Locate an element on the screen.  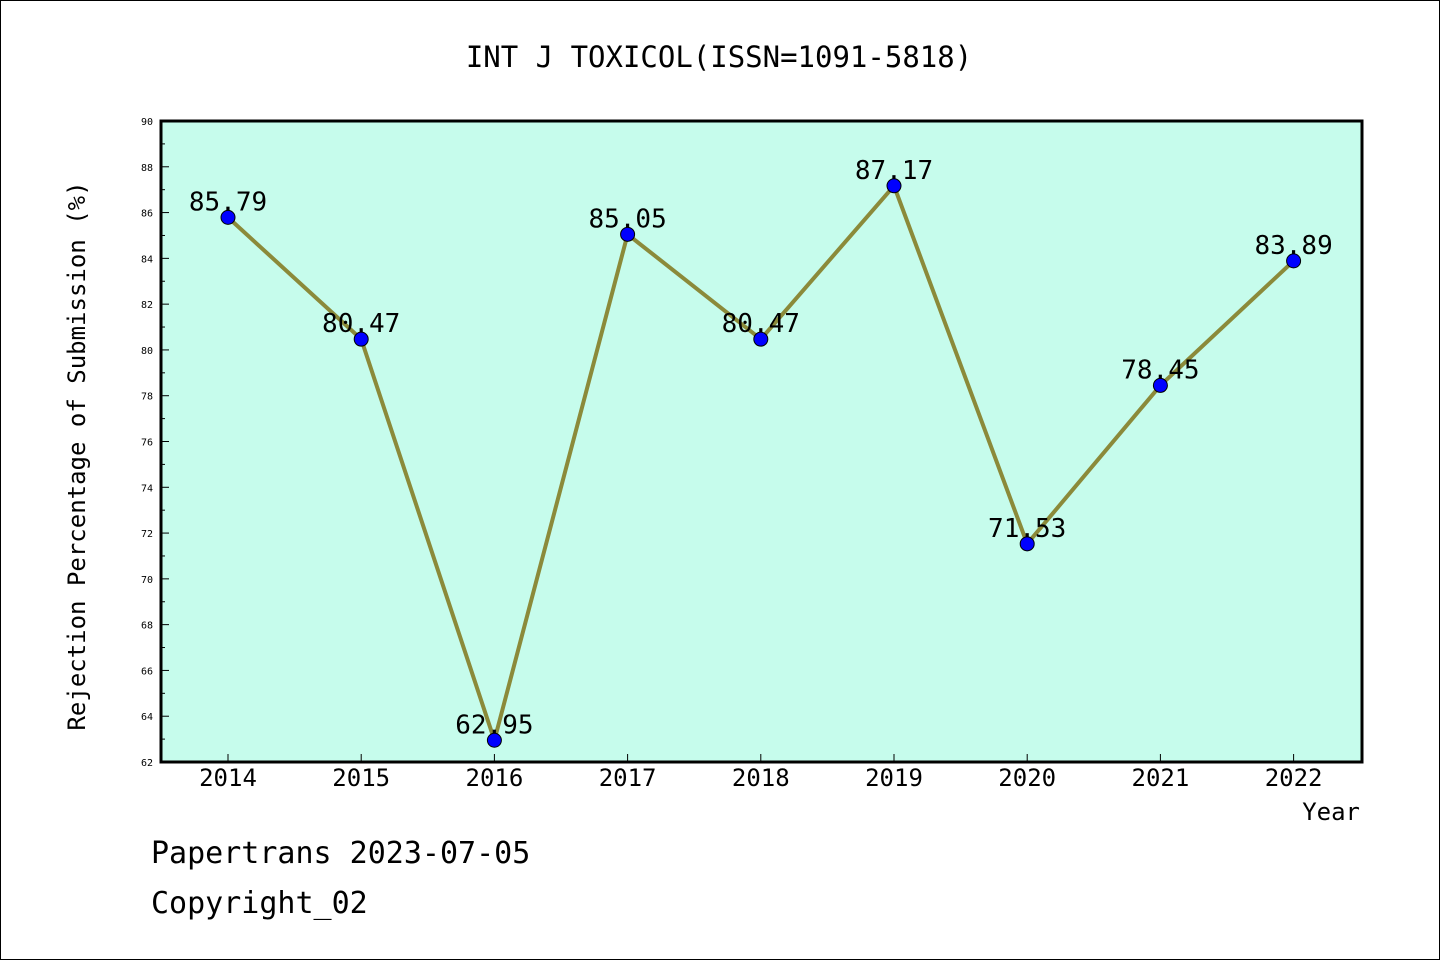
y-tick-label: 64 is located at coordinates (147, 717).